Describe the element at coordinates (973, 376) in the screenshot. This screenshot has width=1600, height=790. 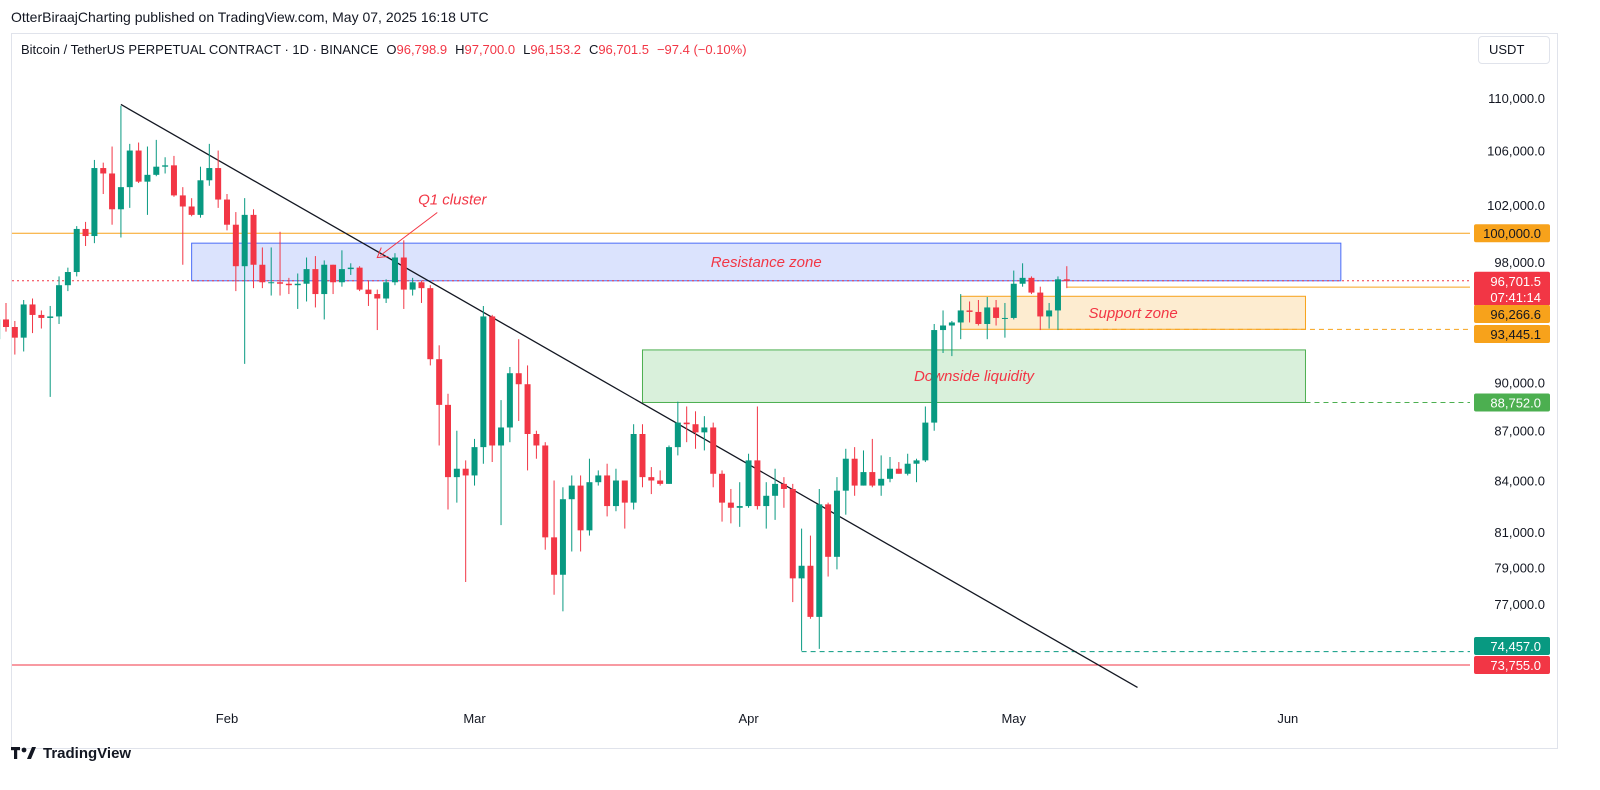
I see `zone-downside-liquidity` at that location.